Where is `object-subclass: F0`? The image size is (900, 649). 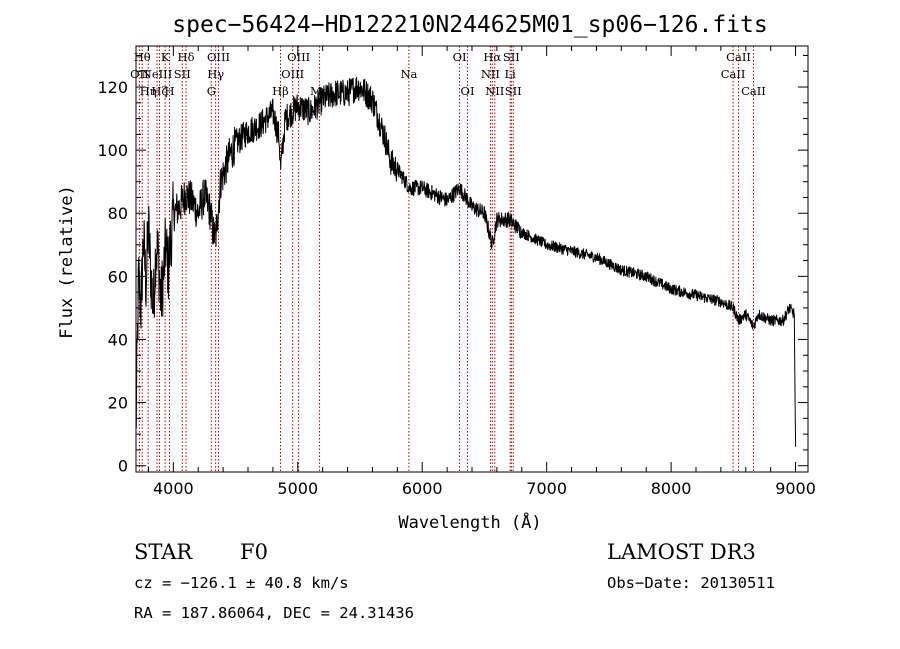 object-subclass: F0 is located at coordinates (254, 552).